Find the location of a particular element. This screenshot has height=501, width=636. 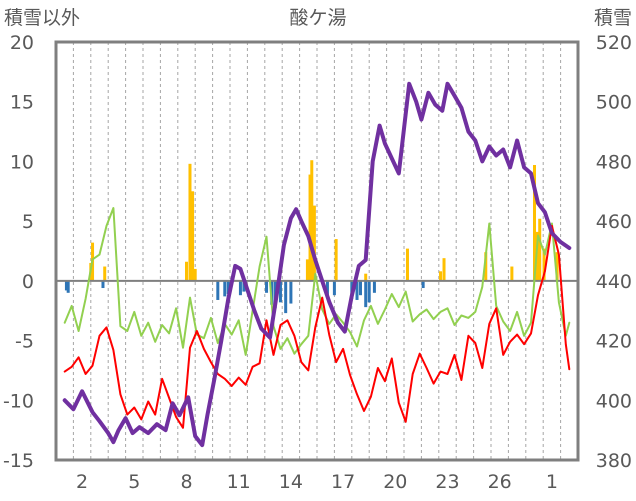

x-tick-label: 26 is located at coordinates (500, 482).